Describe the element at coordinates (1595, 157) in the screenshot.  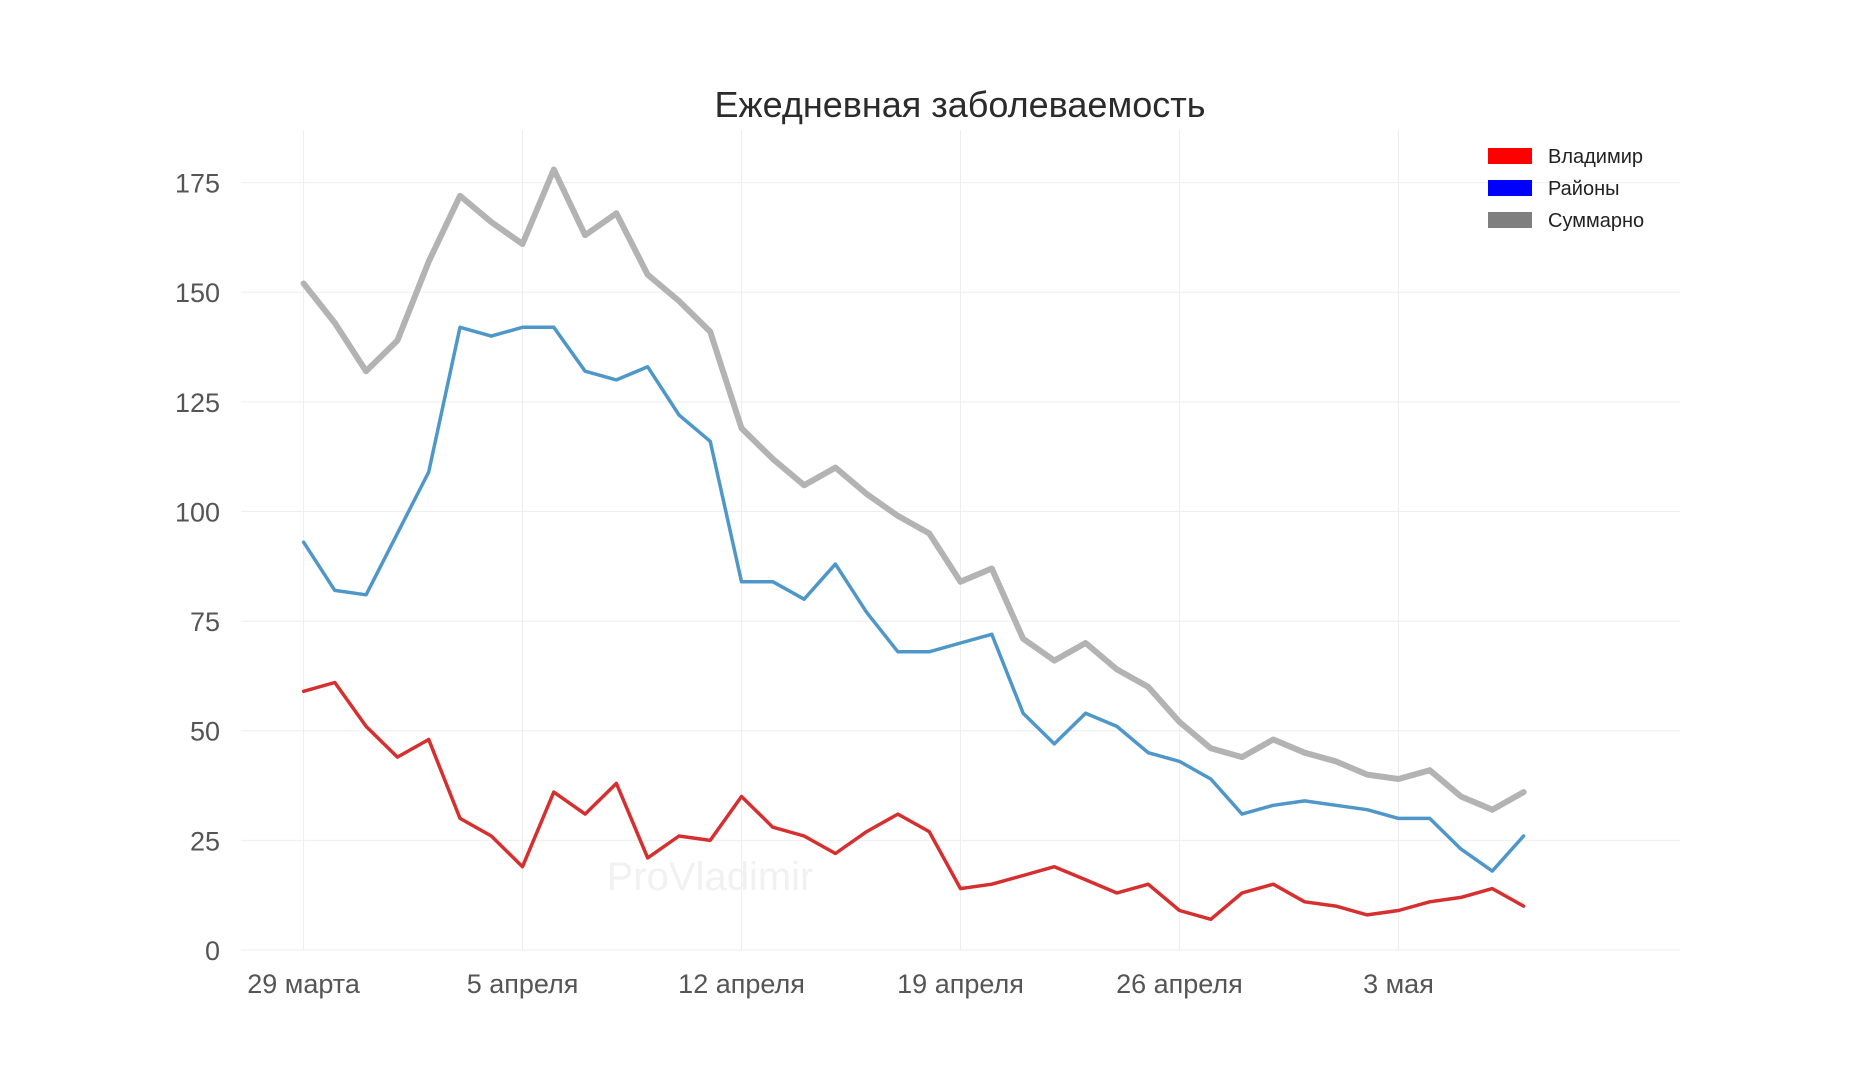
I see `legend-label-vladimir: Владимир` at that location.